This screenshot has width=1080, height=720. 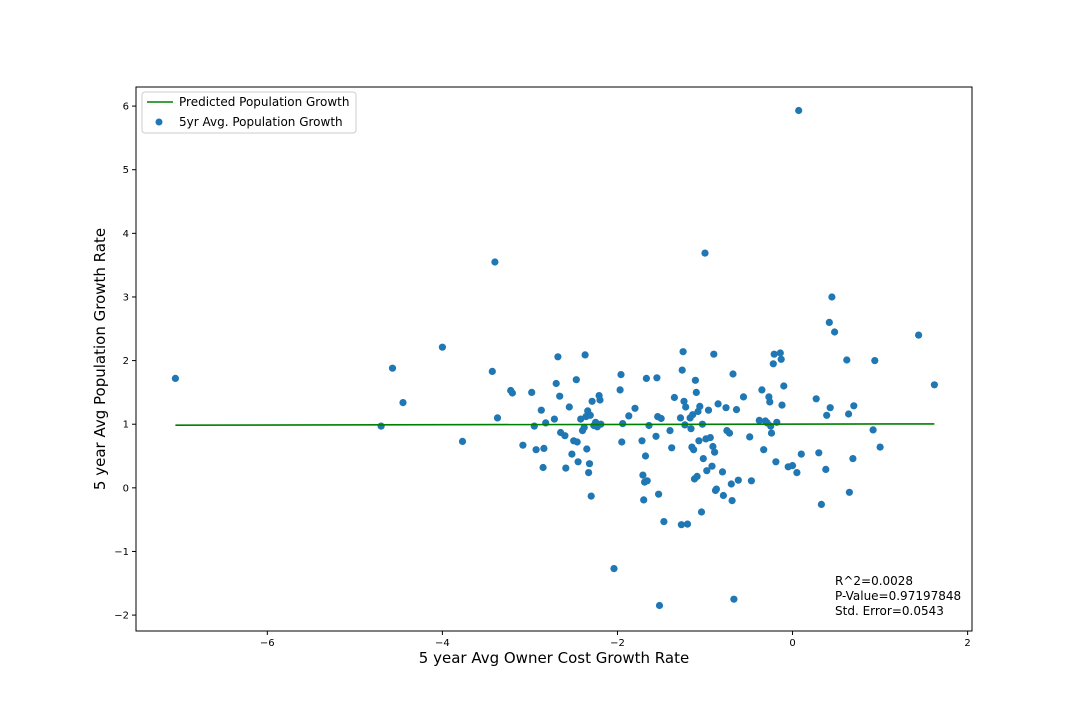 I want to click on p-value-text: P-Value=0.97197848, so click(x=898, y=596).